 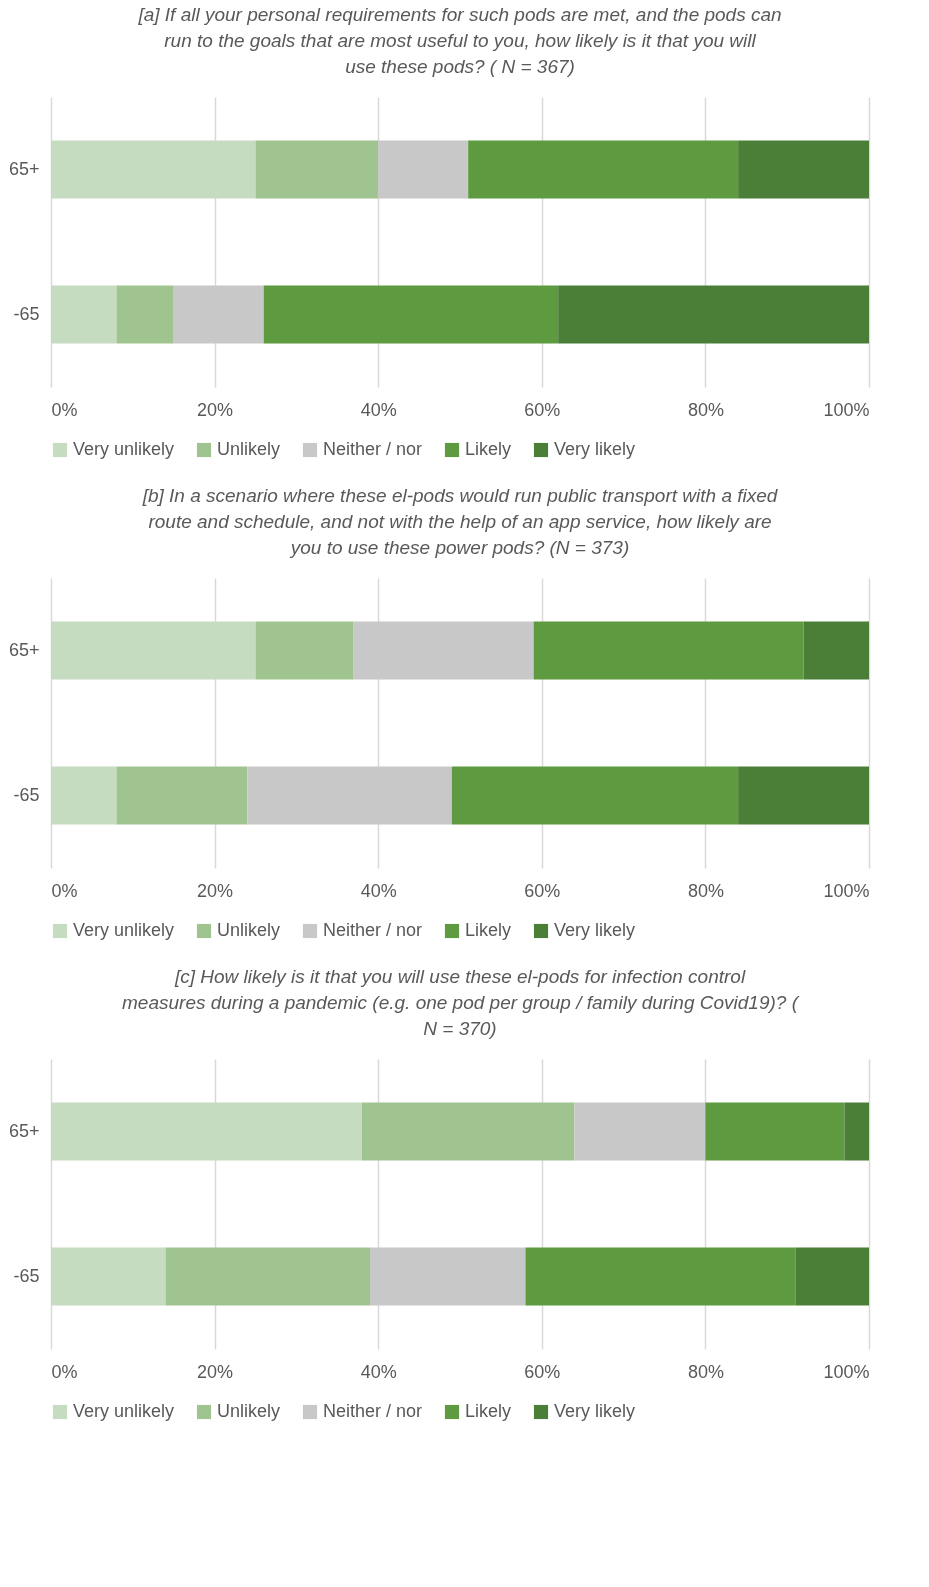 I want to click on chart-title: [b] In a scenario where these el-pods would run public transport with a fixed route and schedule, and not with the help of an app service, how likely are you to use these power pods? (N = 373), so click(x=460, y=521).